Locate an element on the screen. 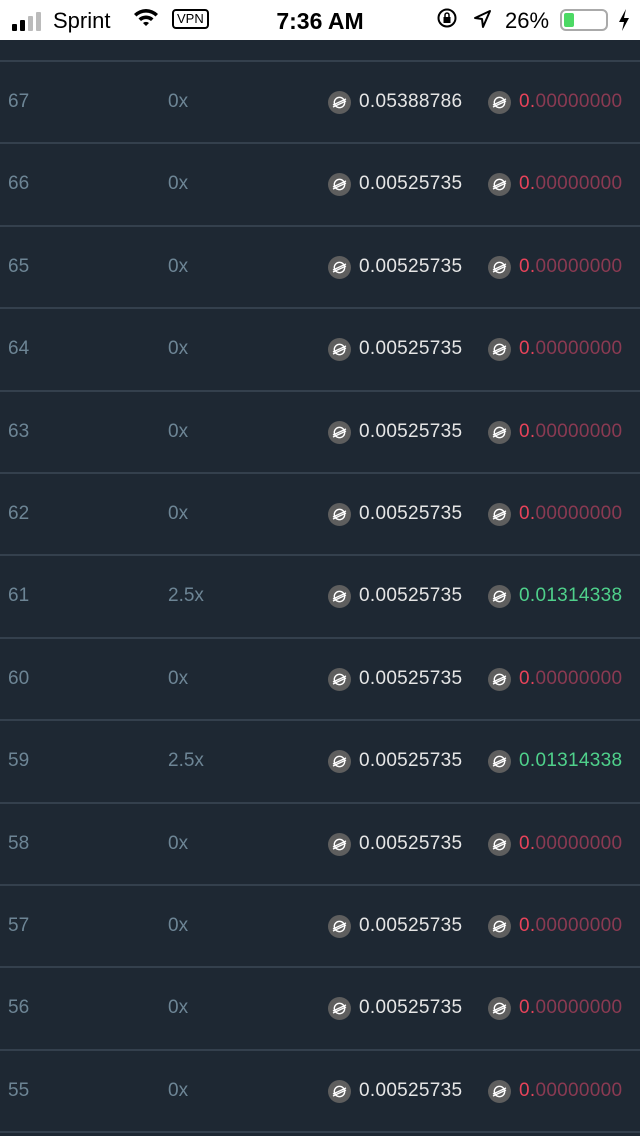 The image size is (640, 1136). table-row: 59 2.5x 0.00525735 0.01314338 is located at coordinates (320, 762).